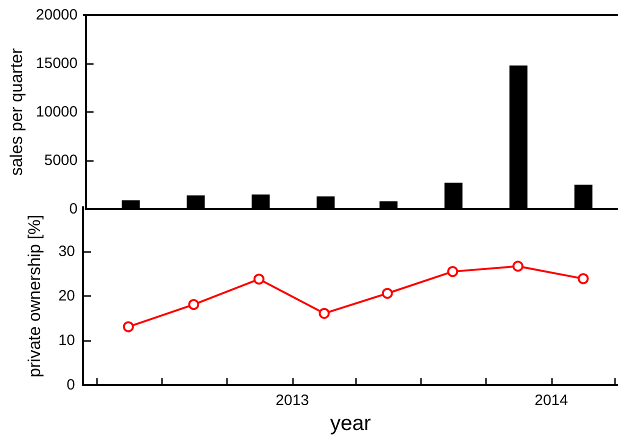 This screenshot has width=618, height=439. Describe the element at coordinates (57, 15) in the screenshot. I see `y-tick-label: 20000` at that location.